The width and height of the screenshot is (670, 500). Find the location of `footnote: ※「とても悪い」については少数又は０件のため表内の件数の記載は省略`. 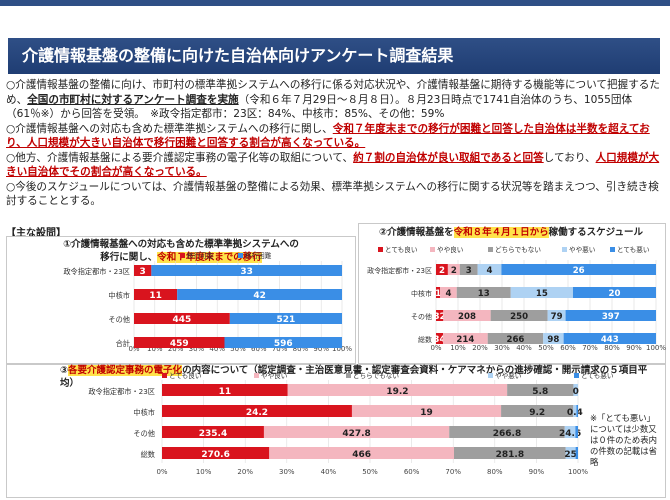

footnote: ※「とても悪い」については少数又は０件のため表内の件数の記載は省略 is located at coordinates (623, 440).